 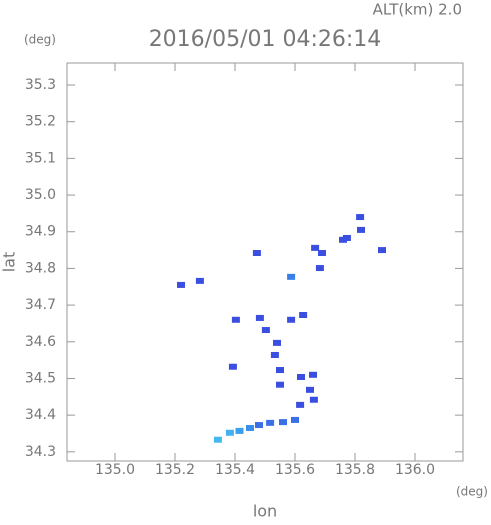 What do you see at coordinates (40, 40) in the screenshot?
I see `y-unit: (deg)` at bounding box center [40, 40].